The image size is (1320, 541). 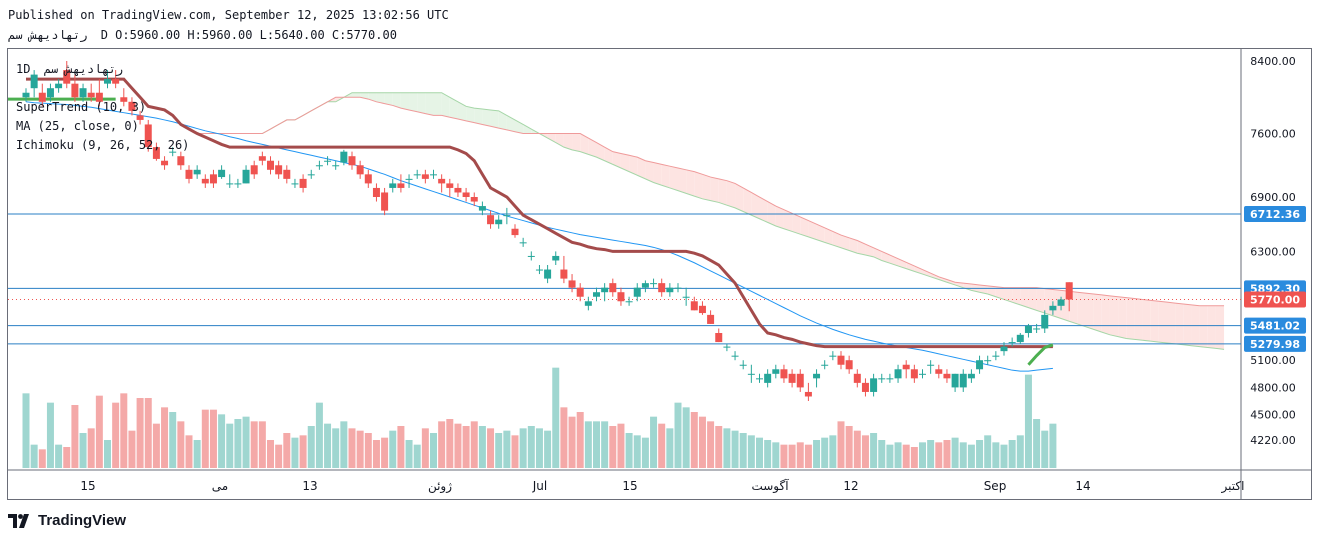 What do you see at coordinates (995, 486) in the screenshot?
I see `time-tick-label: Sep` at bounding box center [995, 486].